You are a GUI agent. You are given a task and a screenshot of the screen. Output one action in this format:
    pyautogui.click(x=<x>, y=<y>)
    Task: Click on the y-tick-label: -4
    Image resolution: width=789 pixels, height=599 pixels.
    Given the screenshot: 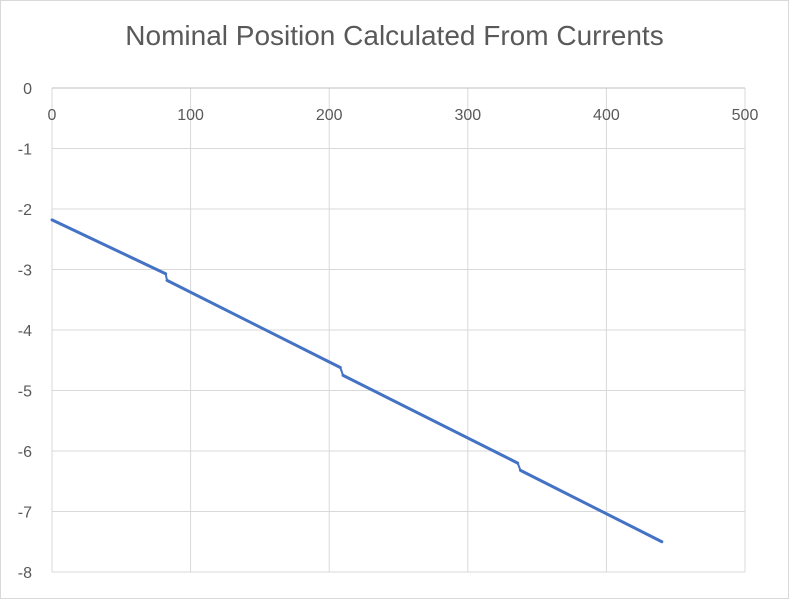 What is the action you would take?
    pyautogui.click(x=25, y=331)
    